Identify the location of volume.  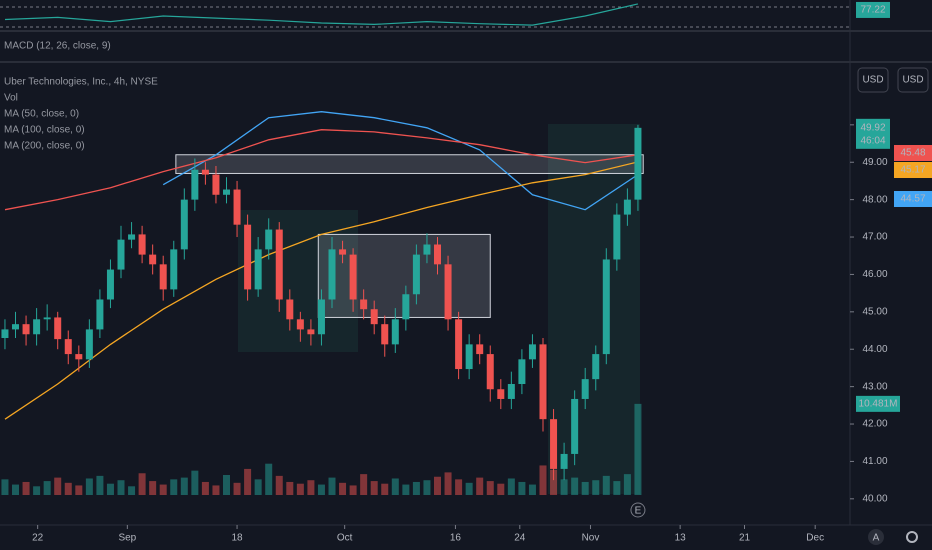
(321, 449).